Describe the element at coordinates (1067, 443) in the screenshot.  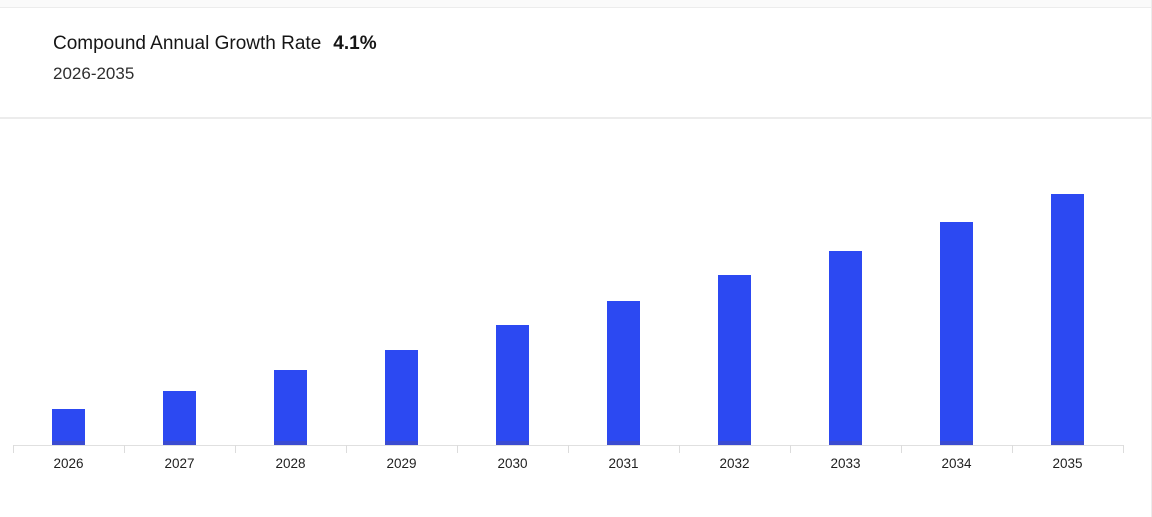
I see `bar-base-band-2035` at that location.